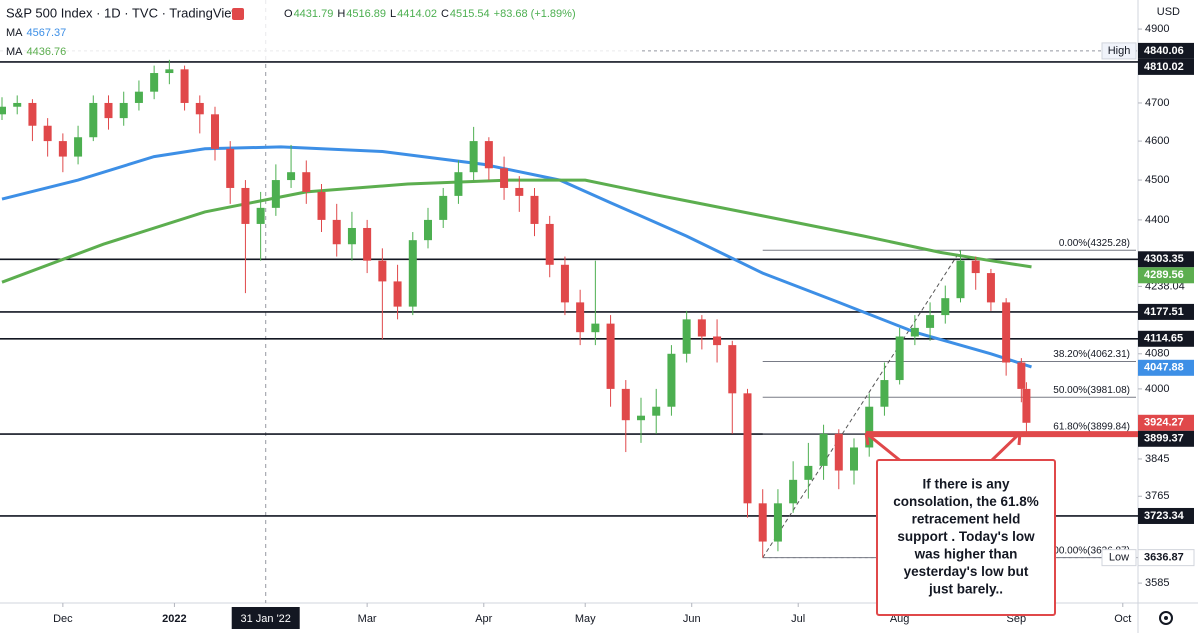 This screenshot has width=1198, height=633. What do you see at coordinates (47, 33) in the screenshot?
I see `ma-value: 4567.37` at bounding box center [47, 33].